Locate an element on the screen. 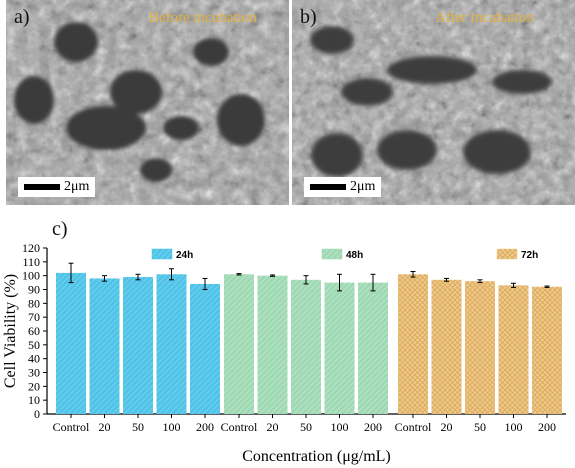  legend-swatch-48h is located at coordinates (332, 254).